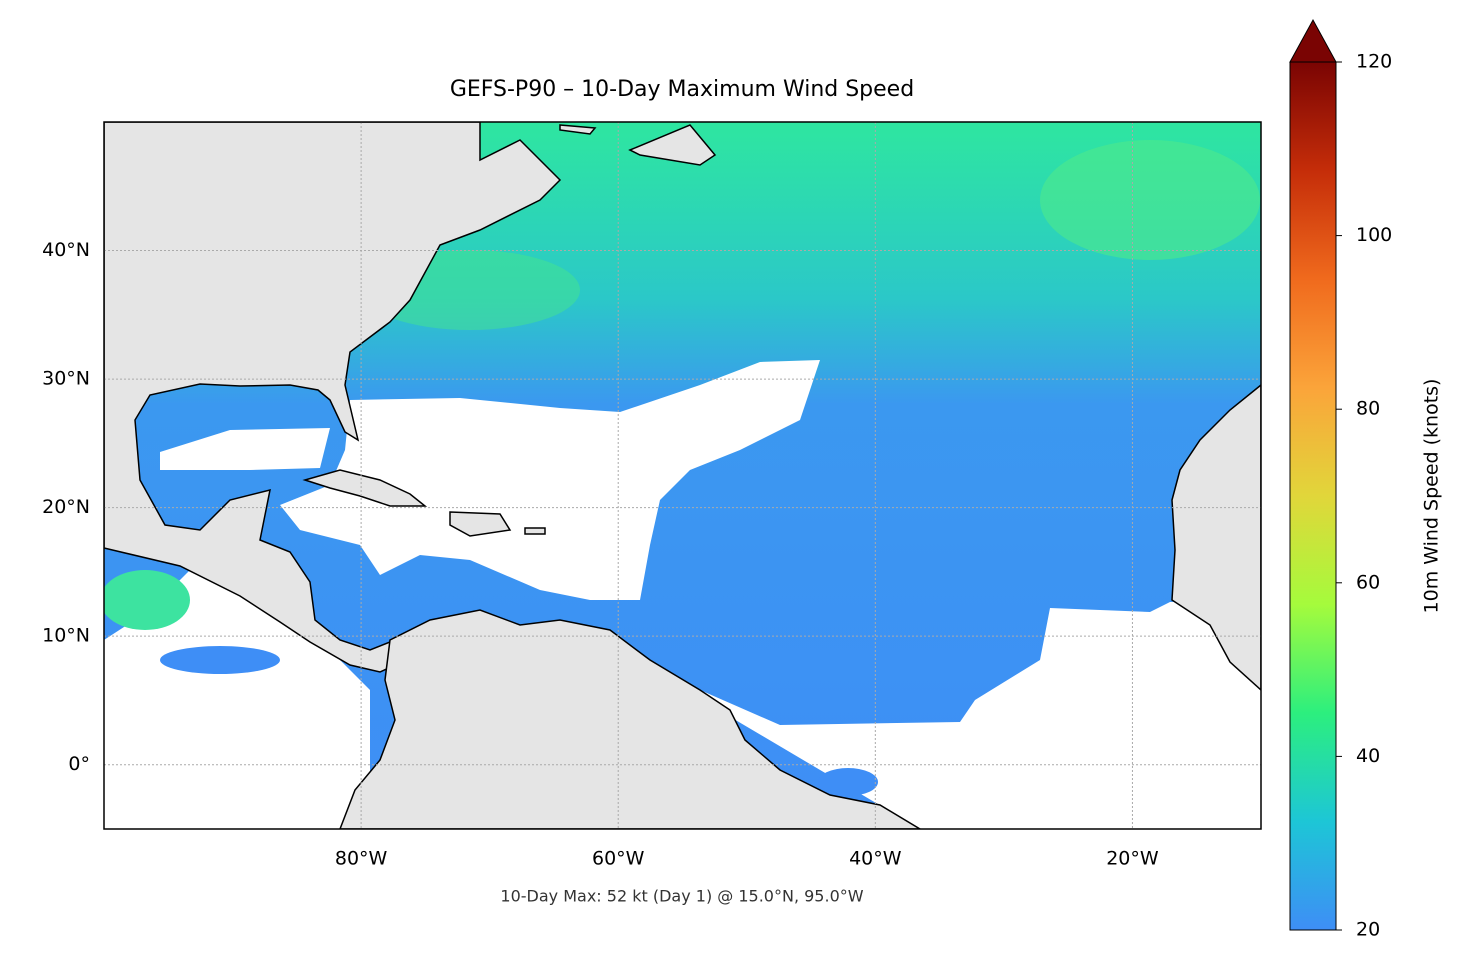 The width and height of the screenshot is (1466, 969). Describe the element at coordinates (1432, 496) in the screenshot. I see `colorbar-label: 10m Wind Speed (knots)` at that location.